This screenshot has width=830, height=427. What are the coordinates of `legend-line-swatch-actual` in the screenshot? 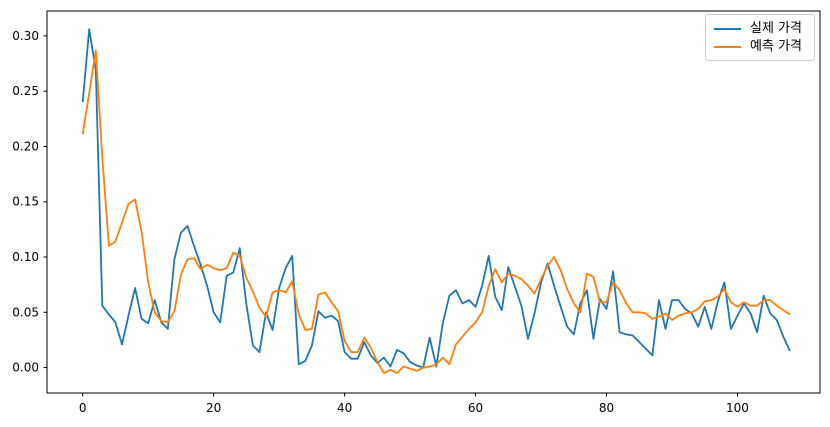 It's located at (727, 28).